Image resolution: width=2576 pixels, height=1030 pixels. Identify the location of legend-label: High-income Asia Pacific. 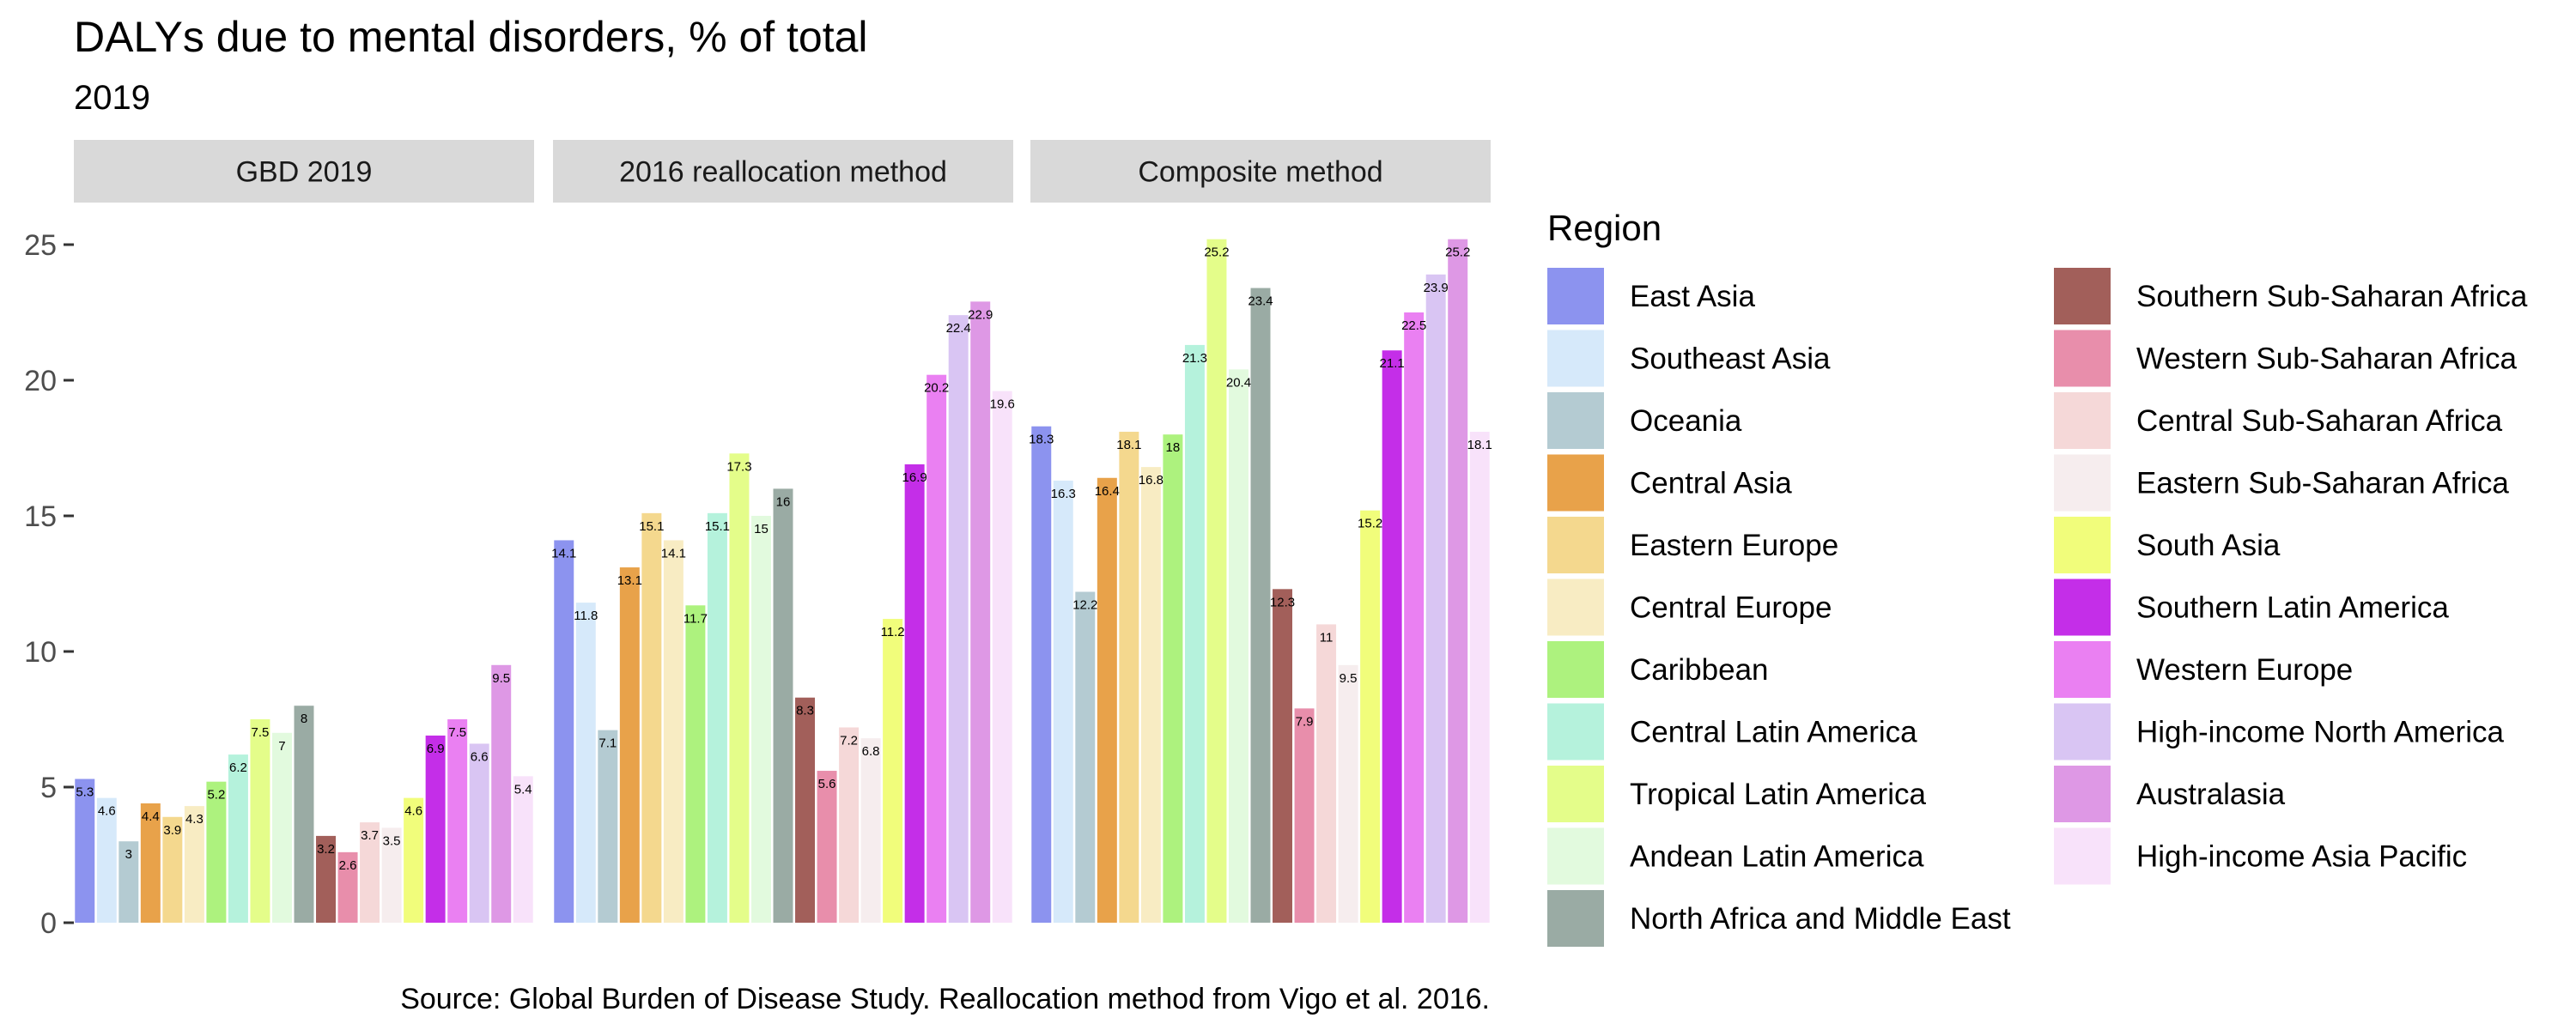
(2302, 857).